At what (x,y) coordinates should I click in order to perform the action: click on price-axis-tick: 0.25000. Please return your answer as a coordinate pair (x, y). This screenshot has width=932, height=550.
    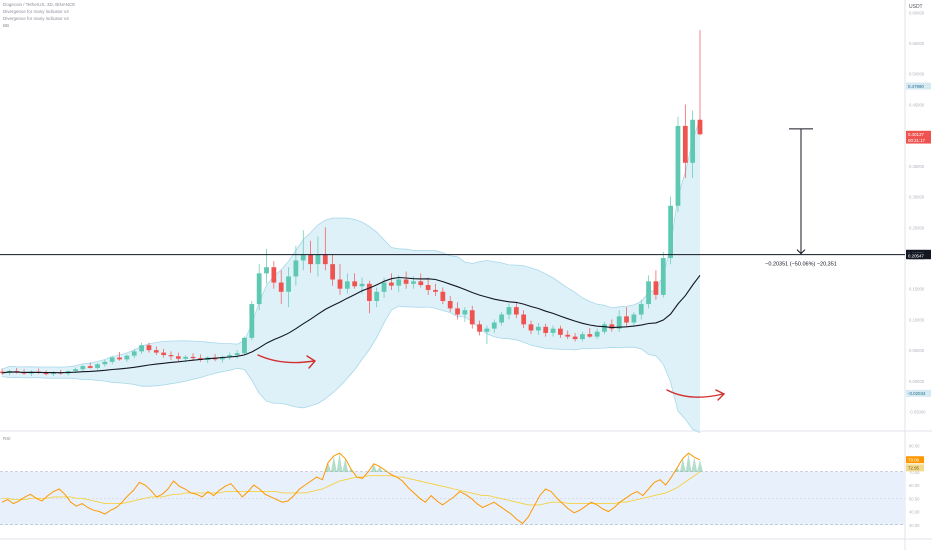
    Looking at the image, I should click on (917, 227).